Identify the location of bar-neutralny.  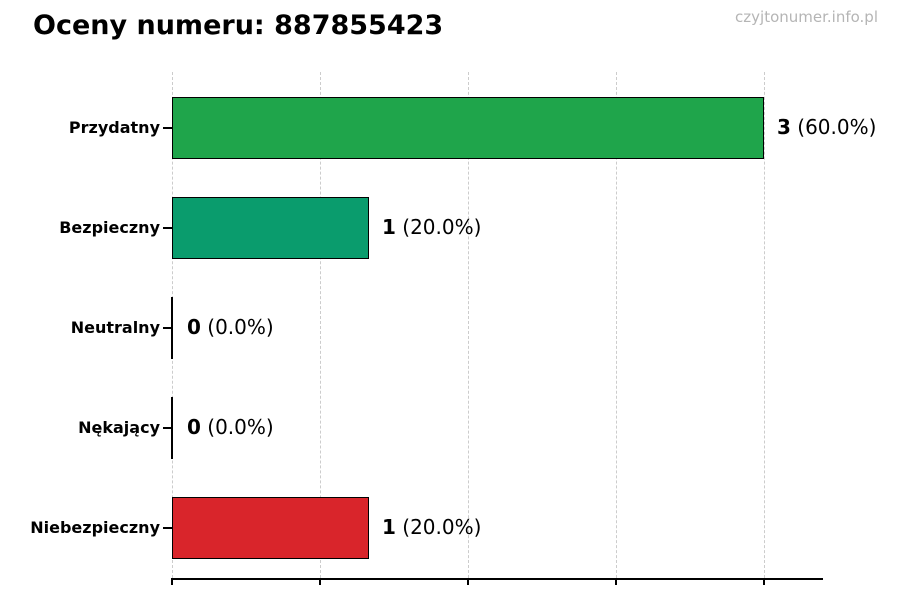
(172, 328).